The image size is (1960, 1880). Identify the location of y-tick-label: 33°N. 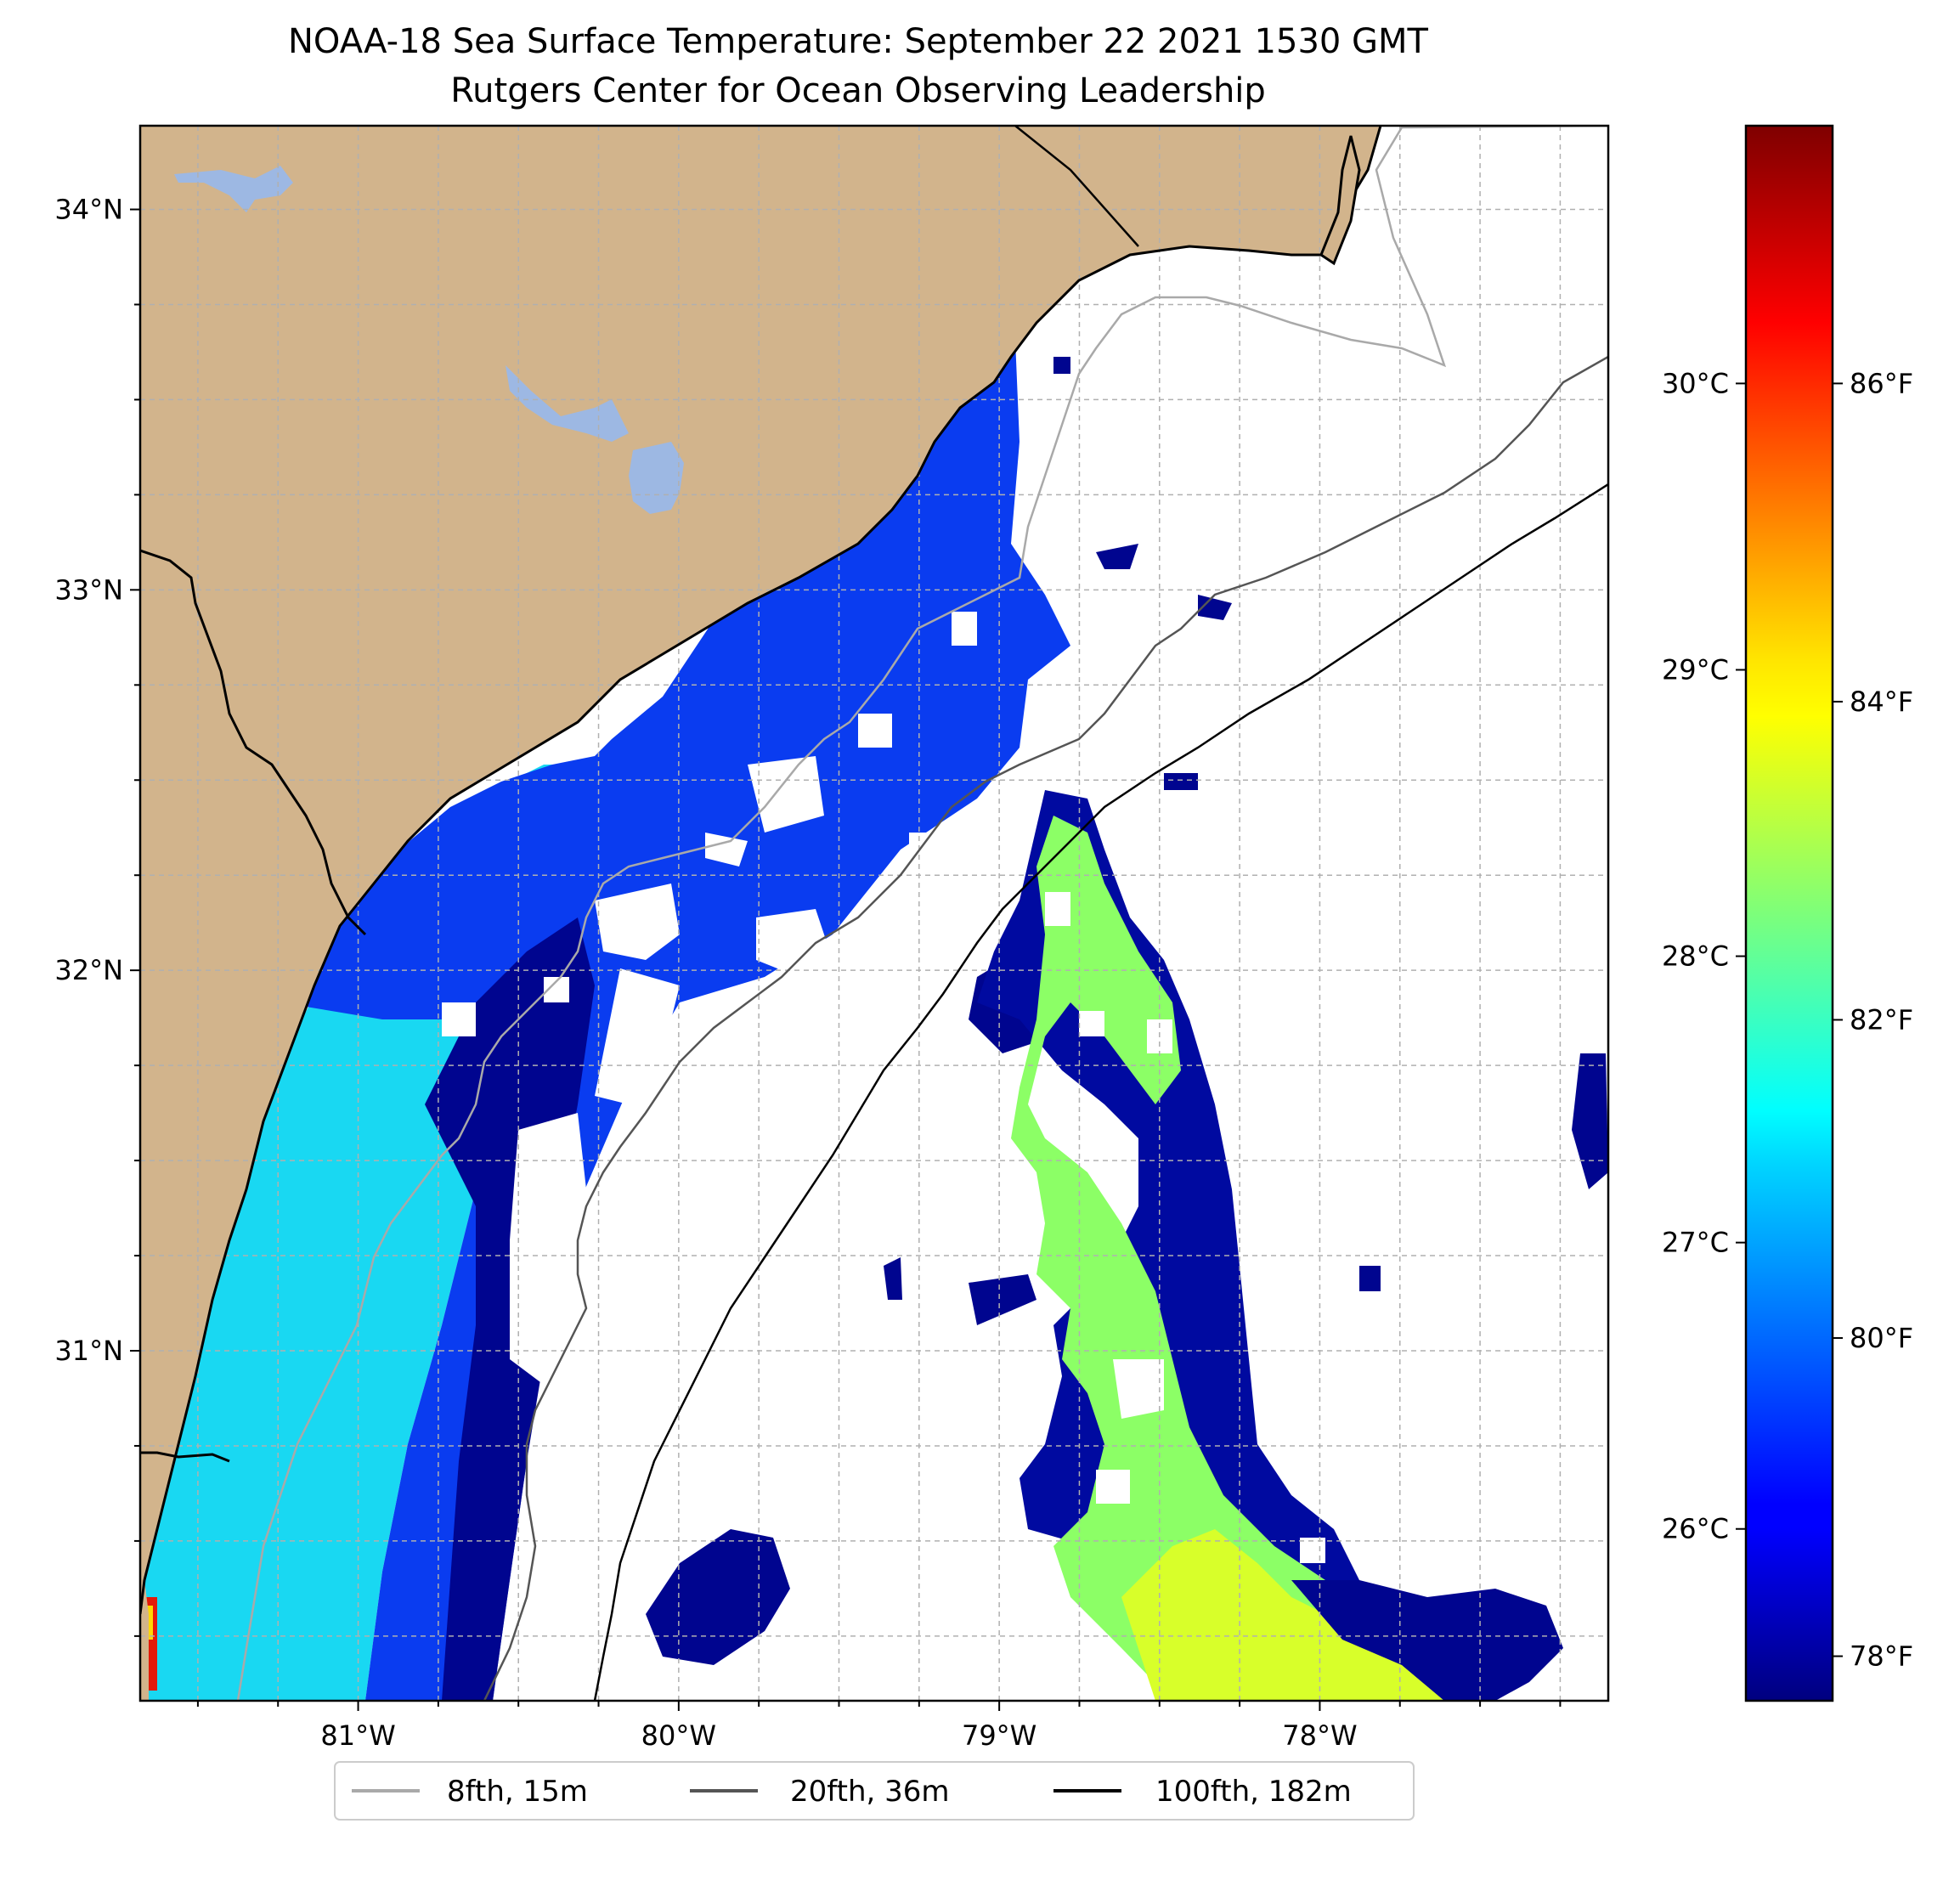
(89, 590).